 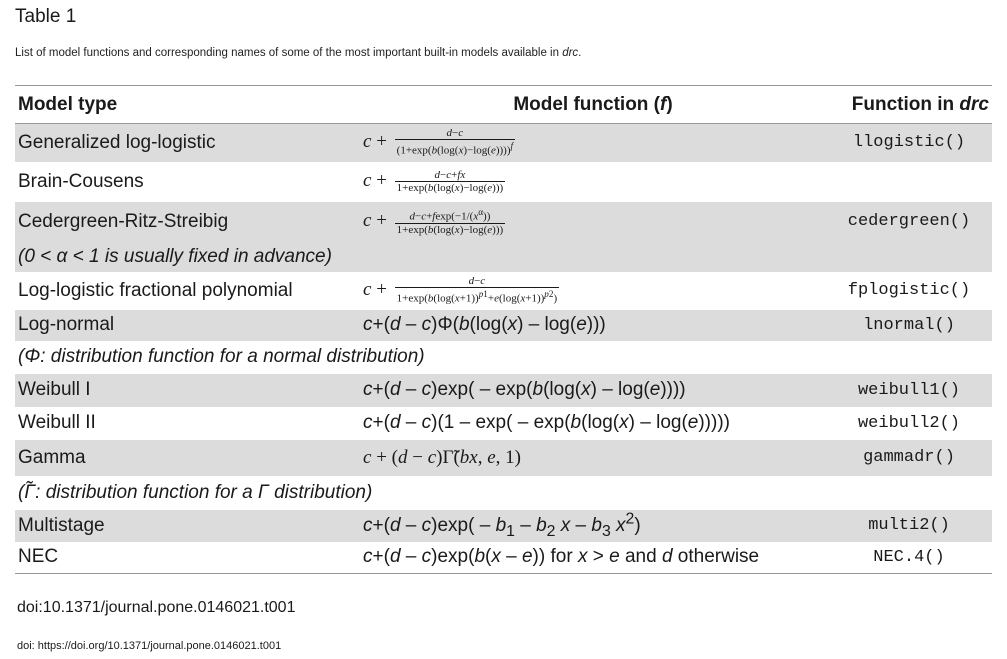 I want to click on model-function-cell: c+(d – c)exp( – exp(b(log(x) – log(e)))), so click(x=593, y=390).